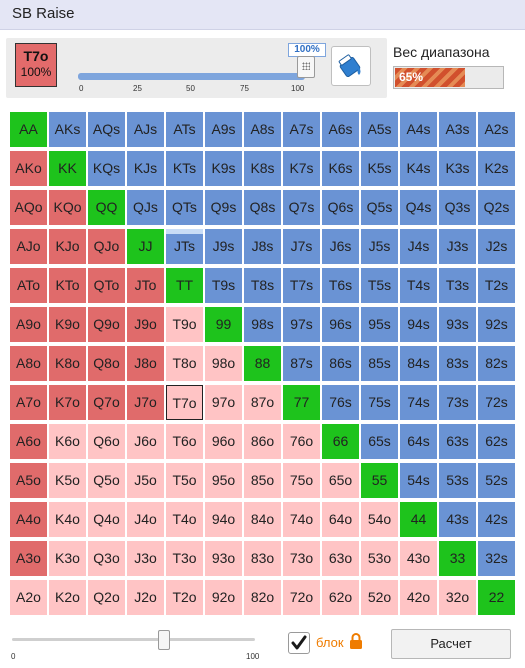 The height and width of the screenshot is (668, 525). I want to click on hand-cell-T3s: T3s, so click(457, 285).